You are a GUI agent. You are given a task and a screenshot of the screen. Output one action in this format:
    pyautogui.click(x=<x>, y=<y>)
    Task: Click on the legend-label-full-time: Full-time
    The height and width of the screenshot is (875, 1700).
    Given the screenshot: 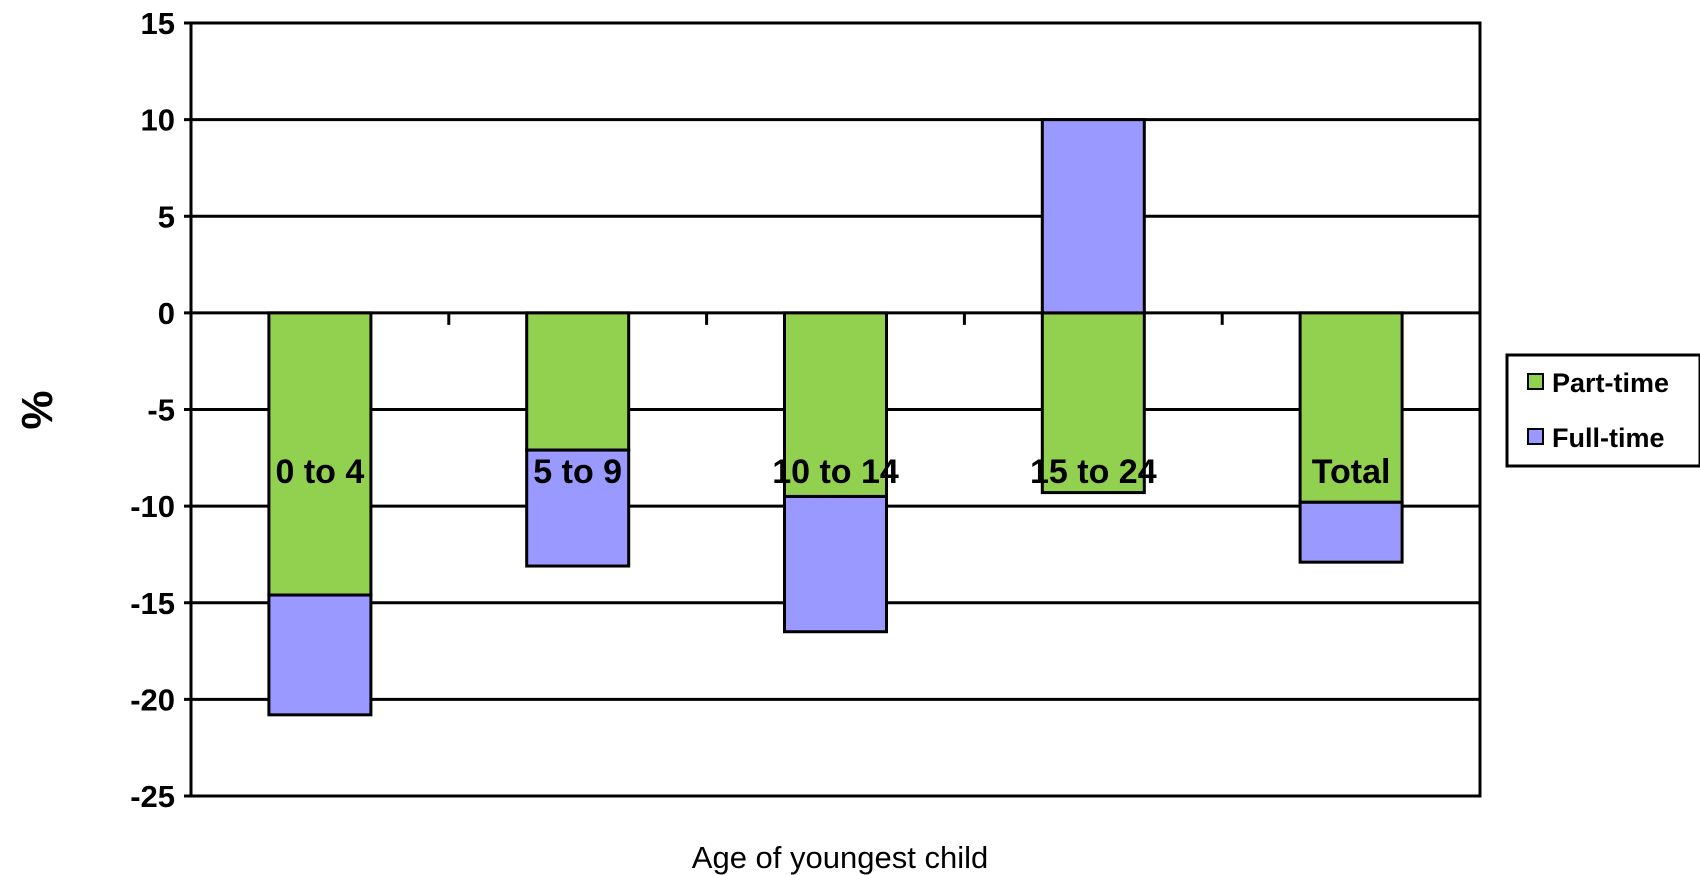 What is the action you would take?
    pyautogui.click(x=1608, y=438)
    